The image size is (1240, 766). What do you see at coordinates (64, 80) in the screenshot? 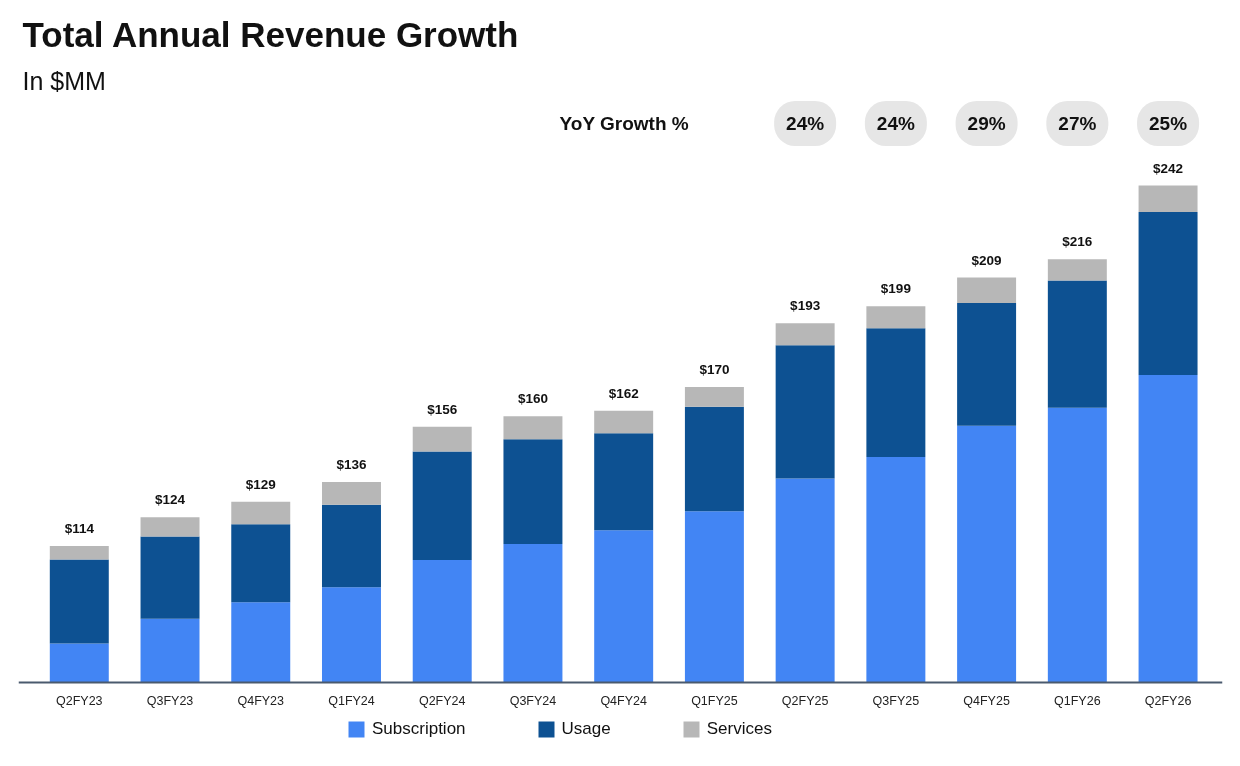
I see `chart-subtitle: In $MM` at bounding box center [64, 80].